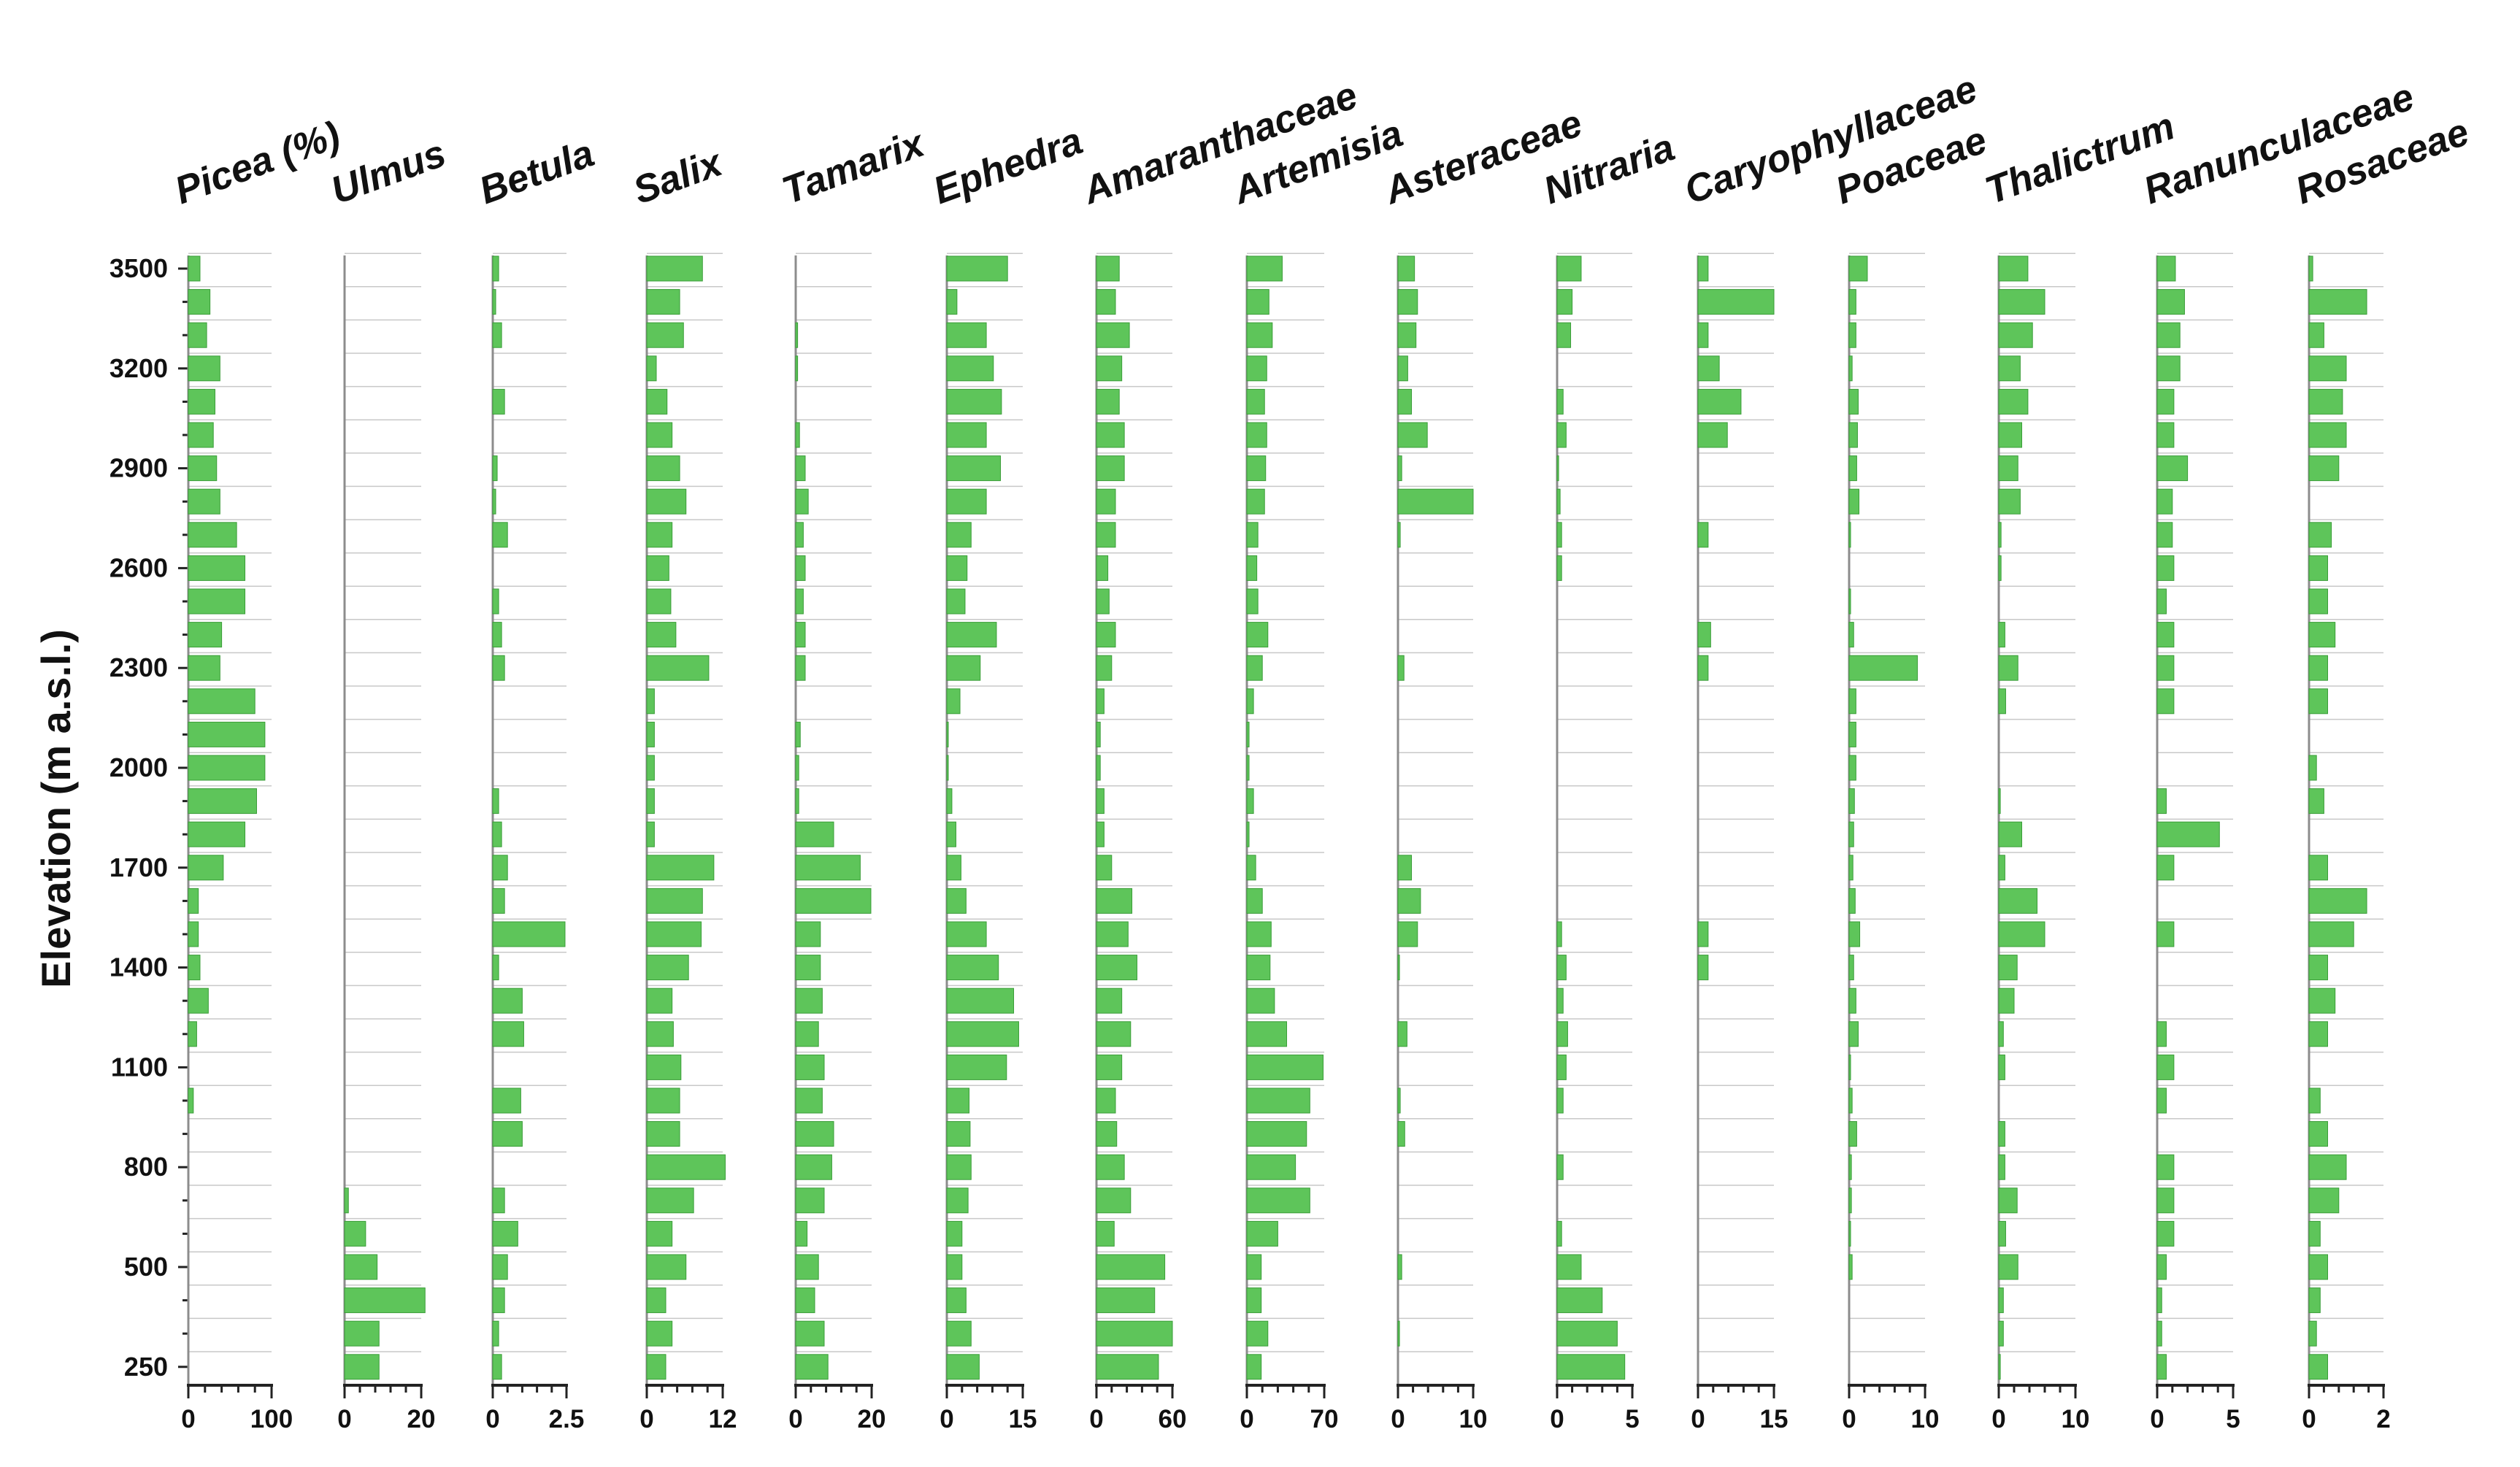 This screenshot has height=1467, width=2520. Describe the element at coordinates (723, 1419) in the screenshot. I see `x-tick-label: 12` at that location.